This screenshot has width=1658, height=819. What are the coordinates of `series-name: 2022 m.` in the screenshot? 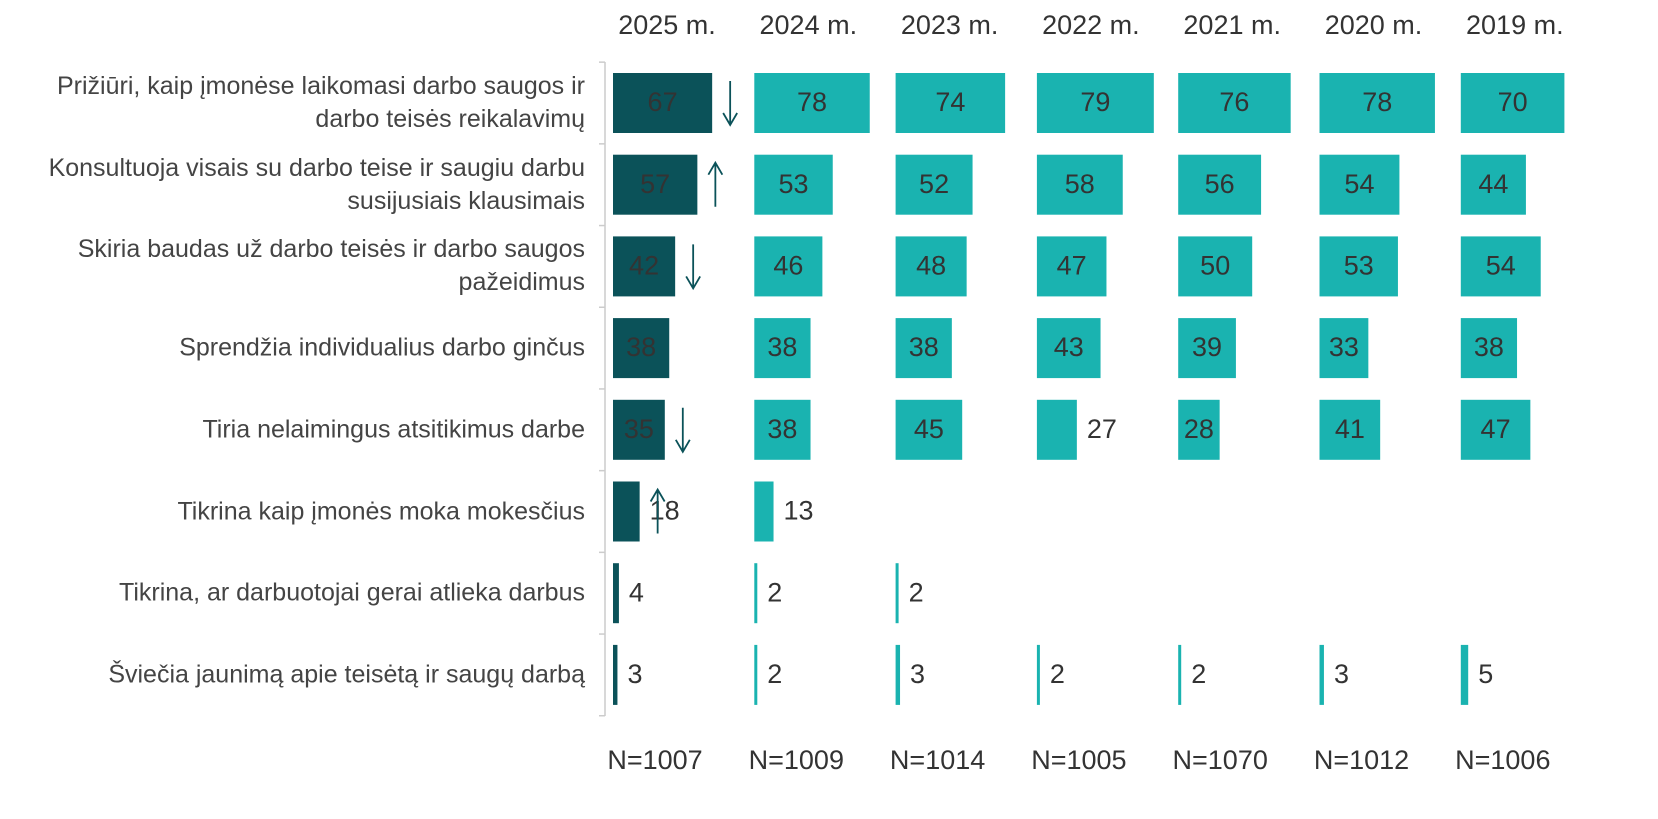 It's located at (1091, 25).